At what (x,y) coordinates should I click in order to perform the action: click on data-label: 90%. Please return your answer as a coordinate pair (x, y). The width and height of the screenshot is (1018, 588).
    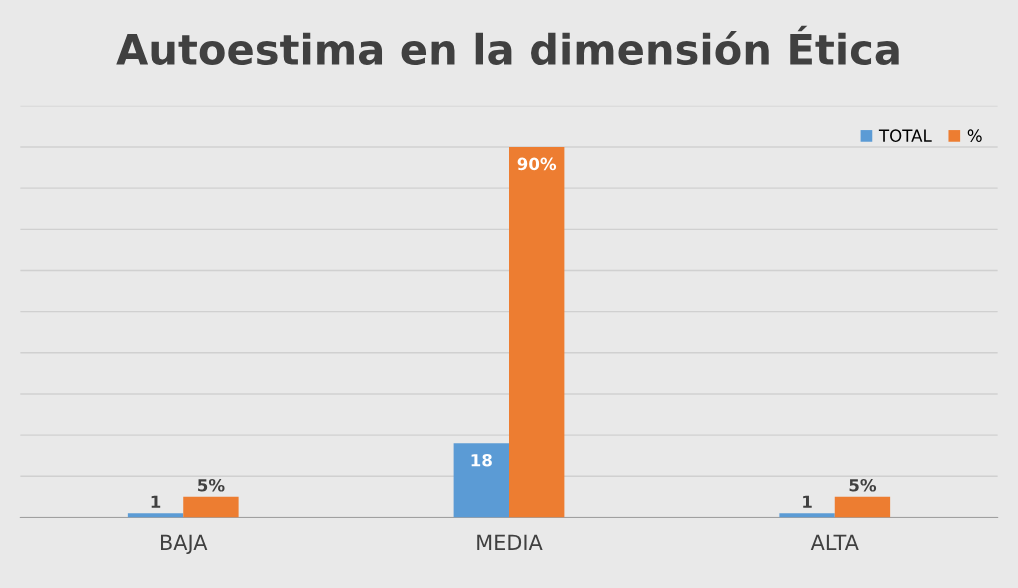
    Looking at the image, I should click on (537, 164).